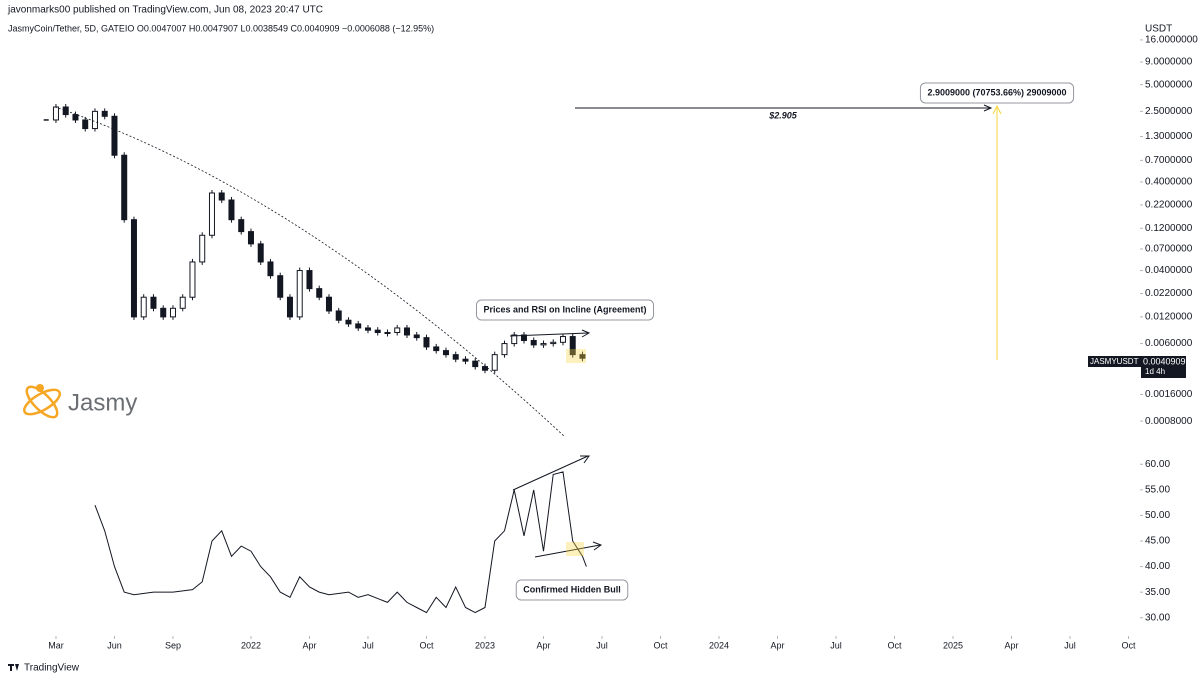 Image resolution: width=1200 pixels, height=680 pixels. Describe the element at coordinates (1157, 566) in the screenshot. I see `y-tick-label: 40.00` at that location.